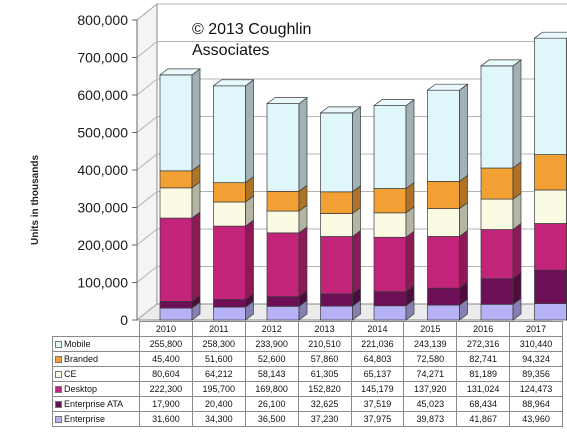 This screenshot has height=448, width=567. Describe the element at coordinates (124, 320) in the screenshot. I see `y-tick-label: 0` at that location.